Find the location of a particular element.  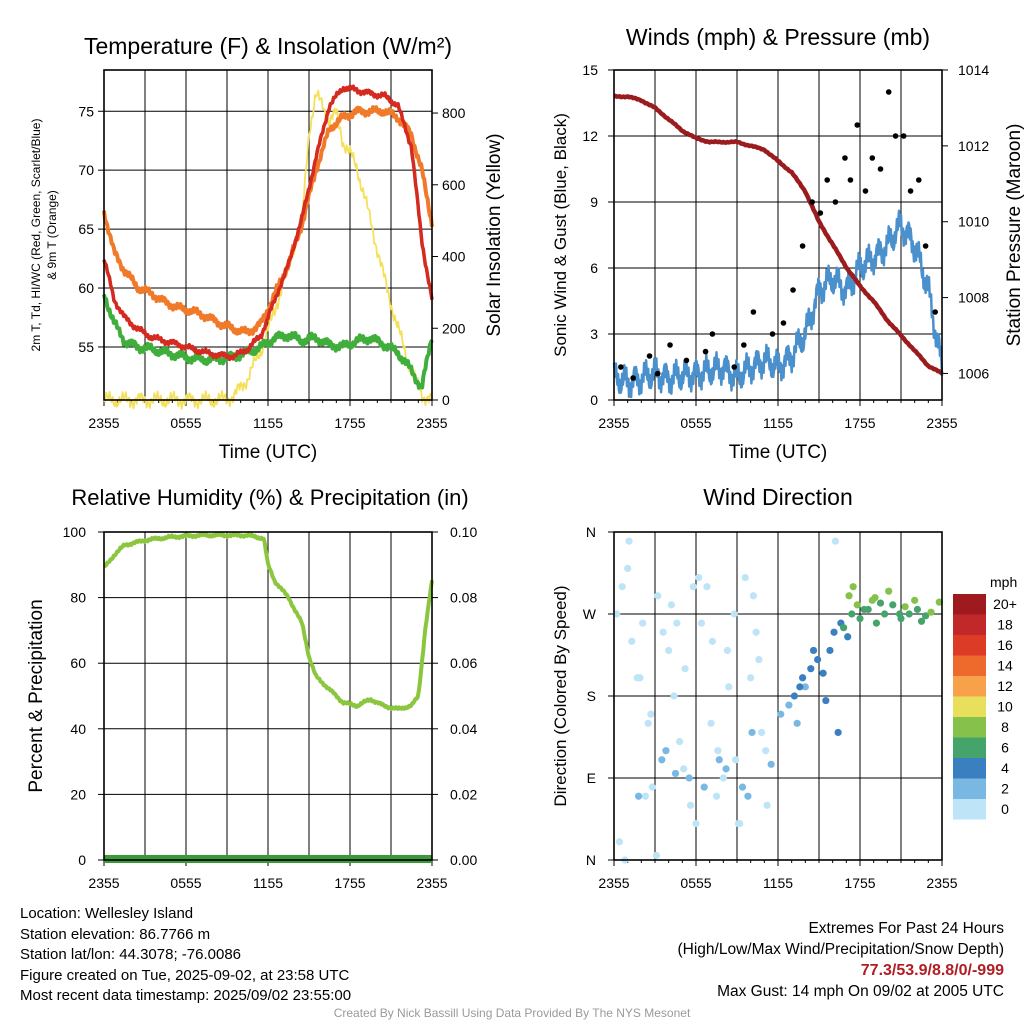

y-tick-label: 55 is located at coordinates (86, 347).